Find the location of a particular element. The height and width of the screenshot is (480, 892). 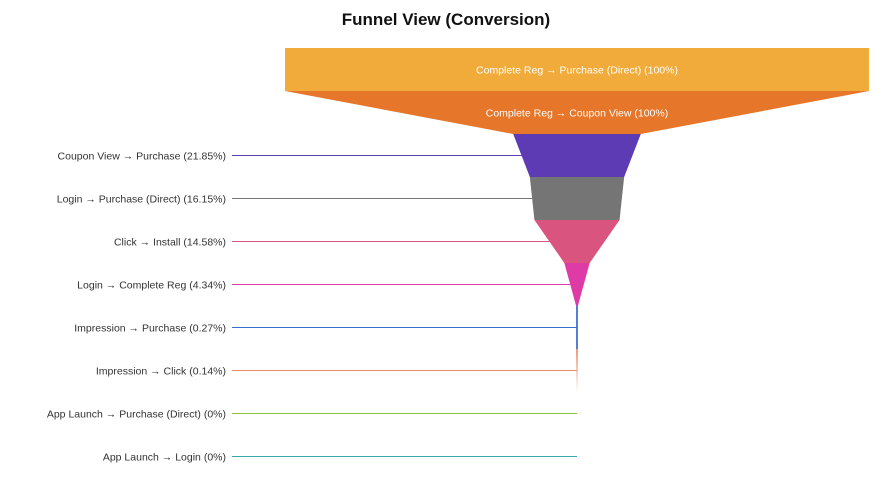

stage-label-9: App Launch → Login (0%) is located at coordinates (164, 458).